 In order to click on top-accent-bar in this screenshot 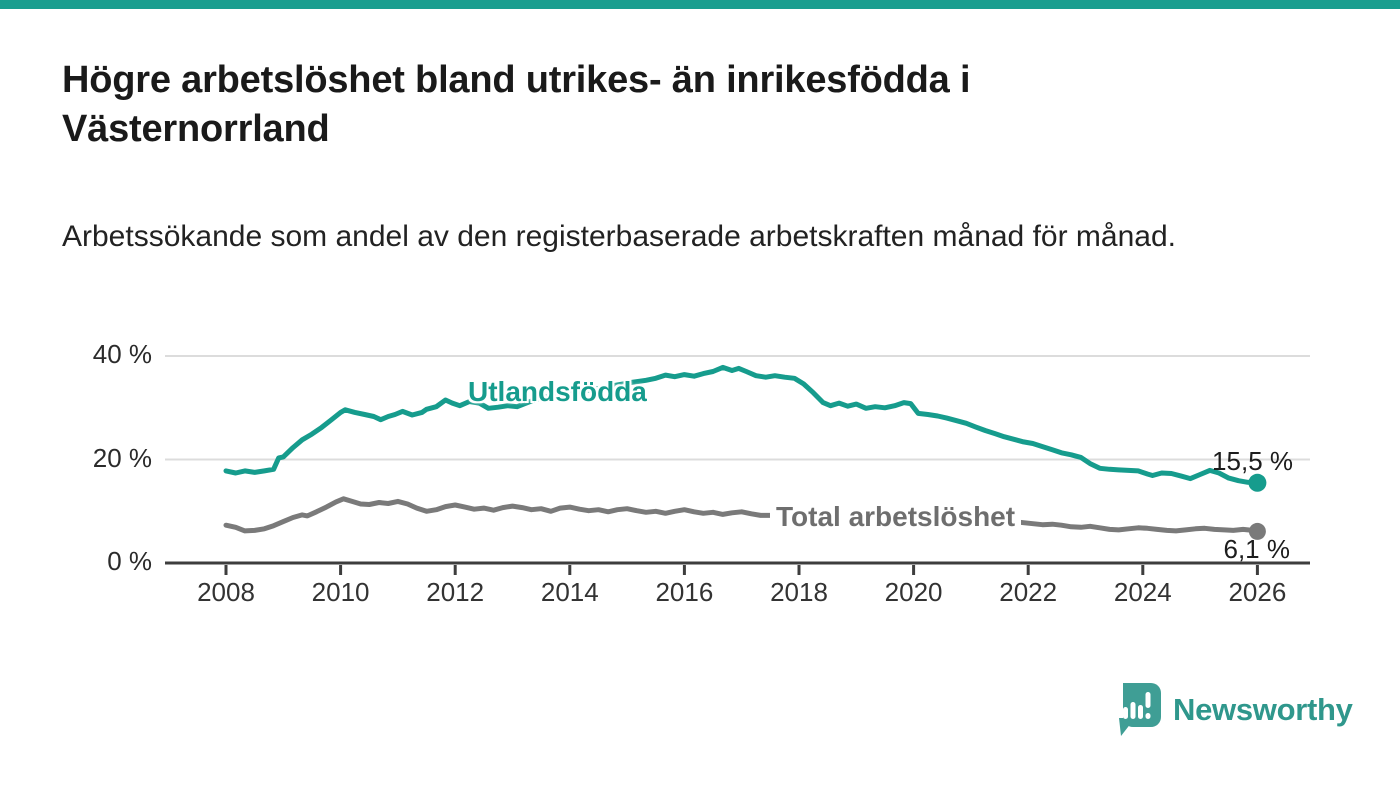, I will do `click(700, 4)`.